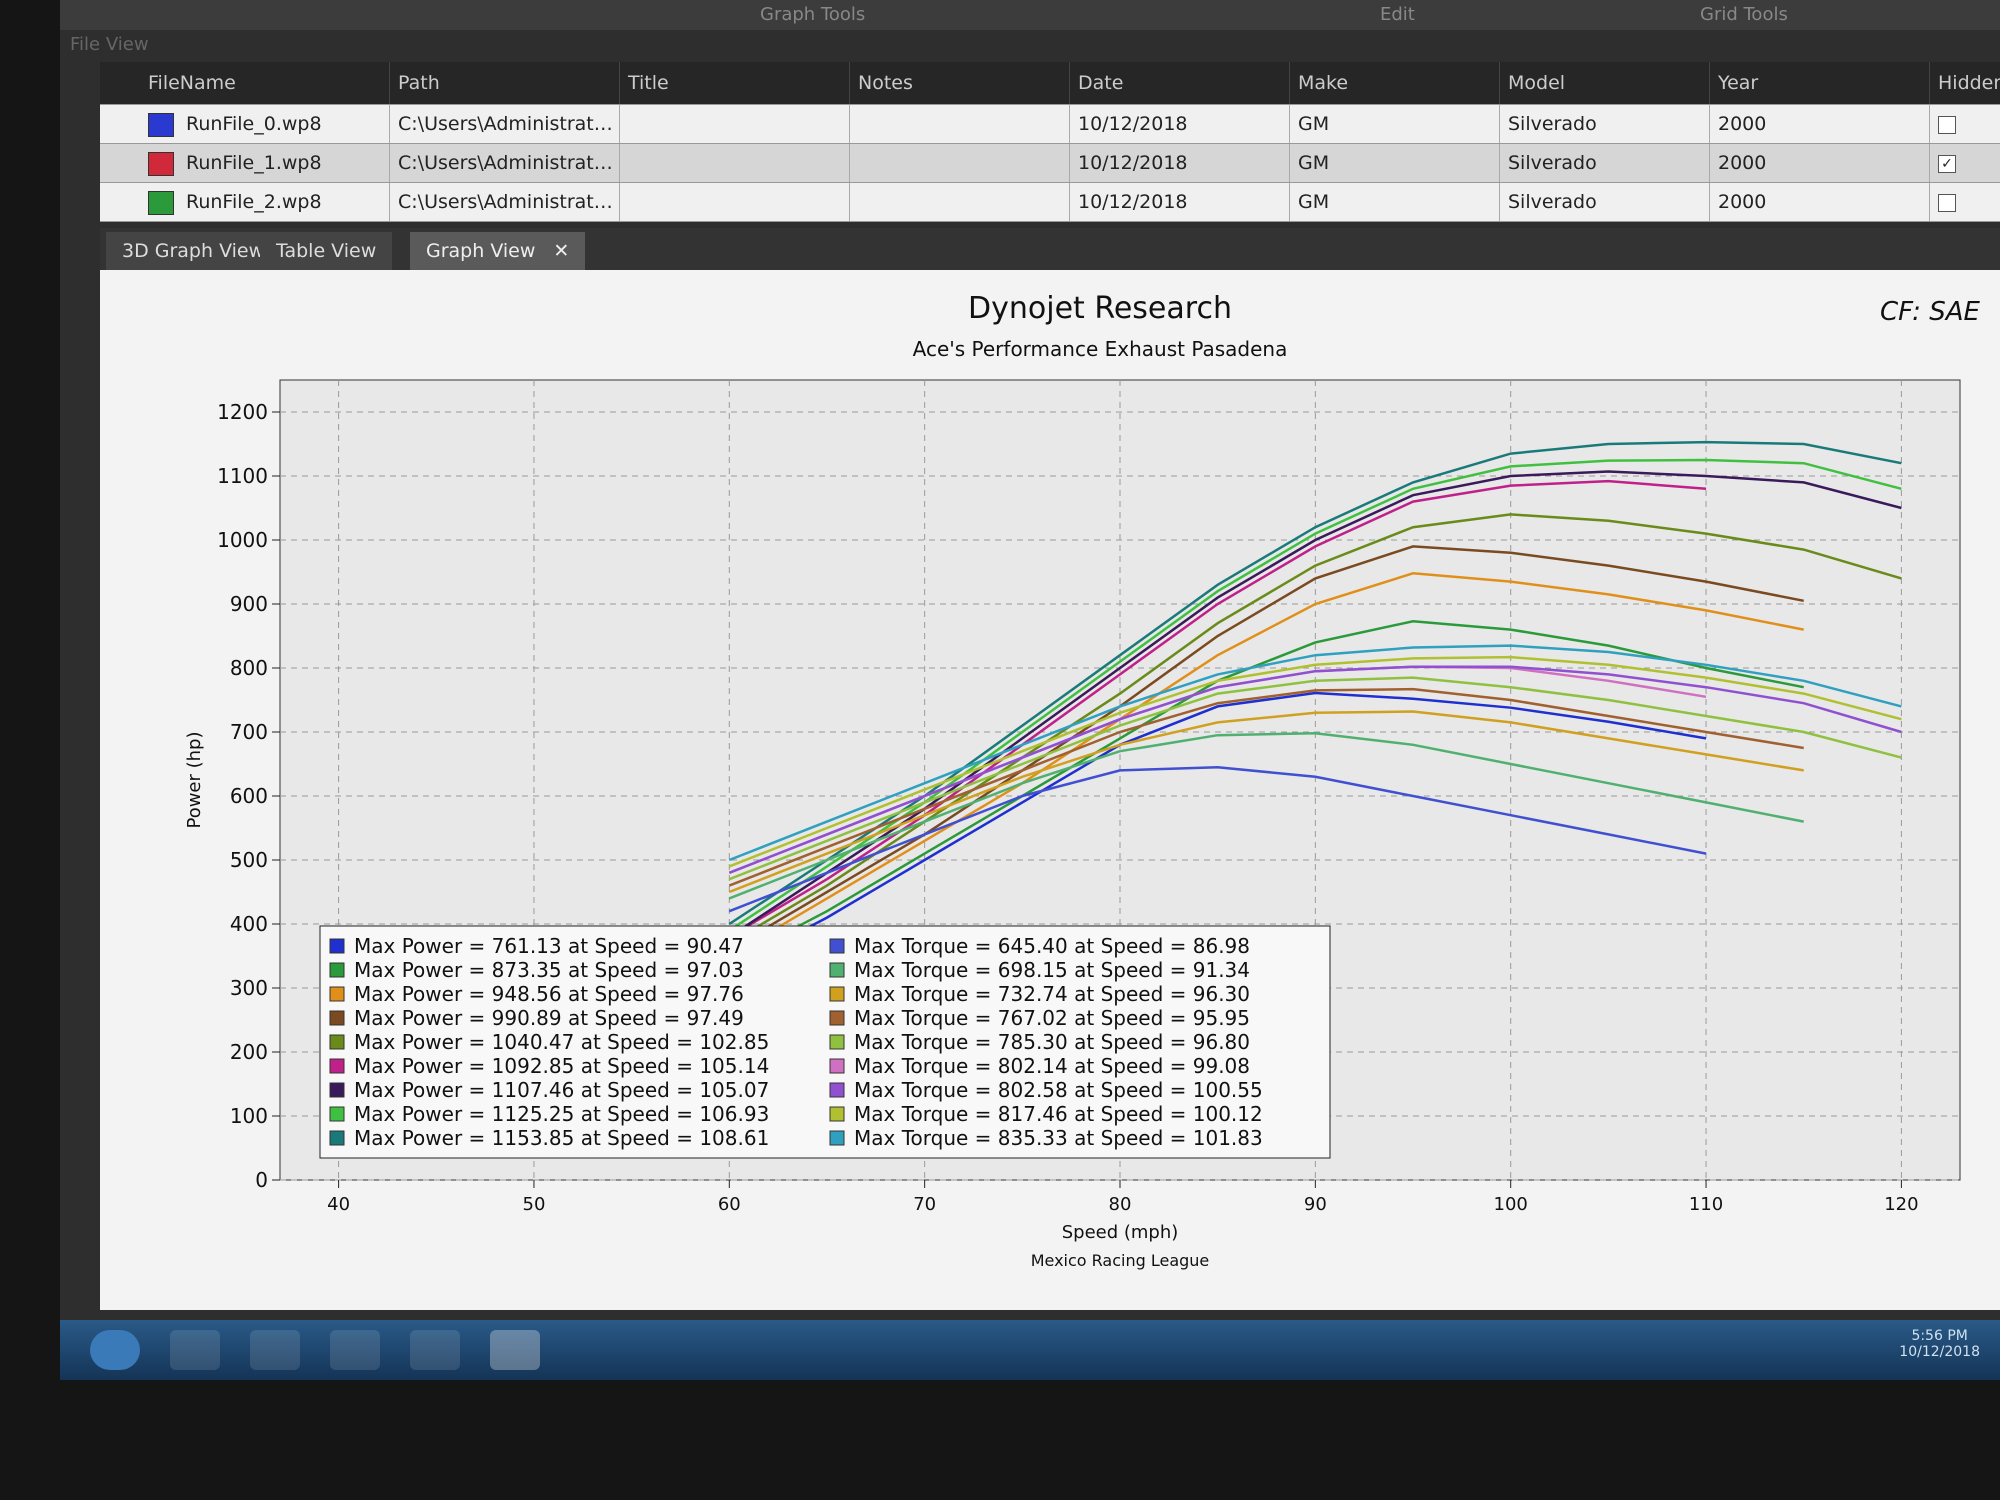 Image resolution: width=2000 pixels, height=1500 pixels. Describe the element at coordinates (242, 540) in the screenshot. I see `y-tick-label: 1000` at that location.